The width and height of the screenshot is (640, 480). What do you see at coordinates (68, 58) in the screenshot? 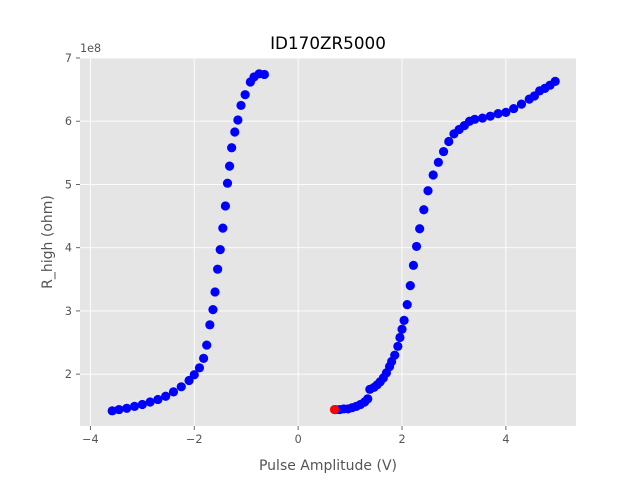
I see `y-tick-label: 7` at bounding box center [68, 58].